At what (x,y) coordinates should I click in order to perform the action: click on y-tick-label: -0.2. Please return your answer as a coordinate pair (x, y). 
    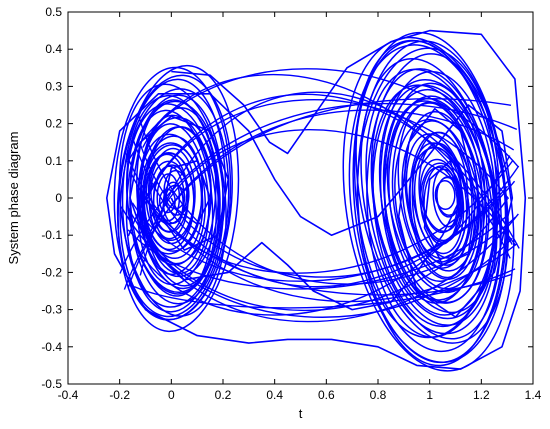
    Looking at the image, I should click on (51, 272).